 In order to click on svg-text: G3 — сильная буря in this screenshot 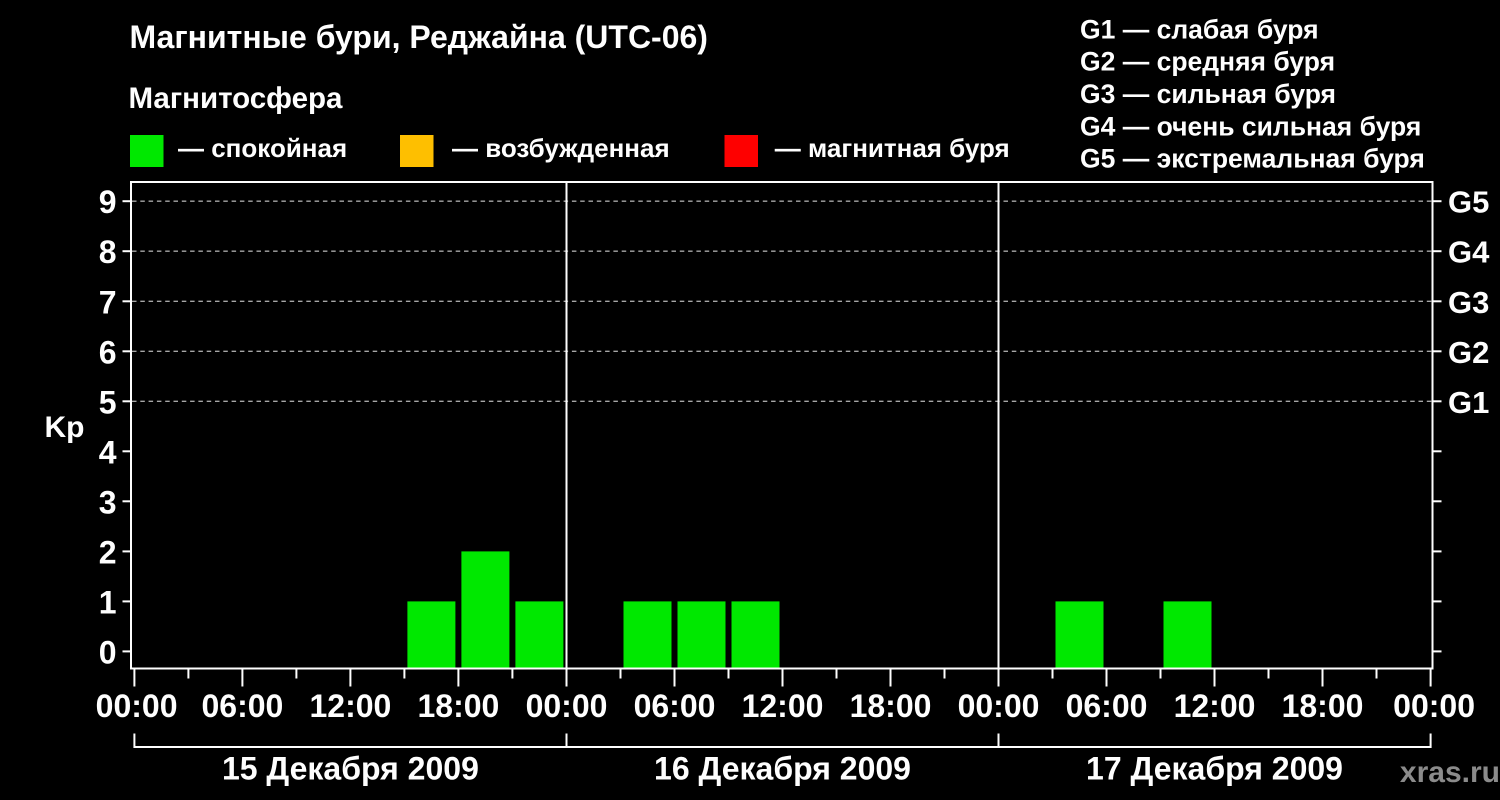, I will do `click(1208, 94)`.